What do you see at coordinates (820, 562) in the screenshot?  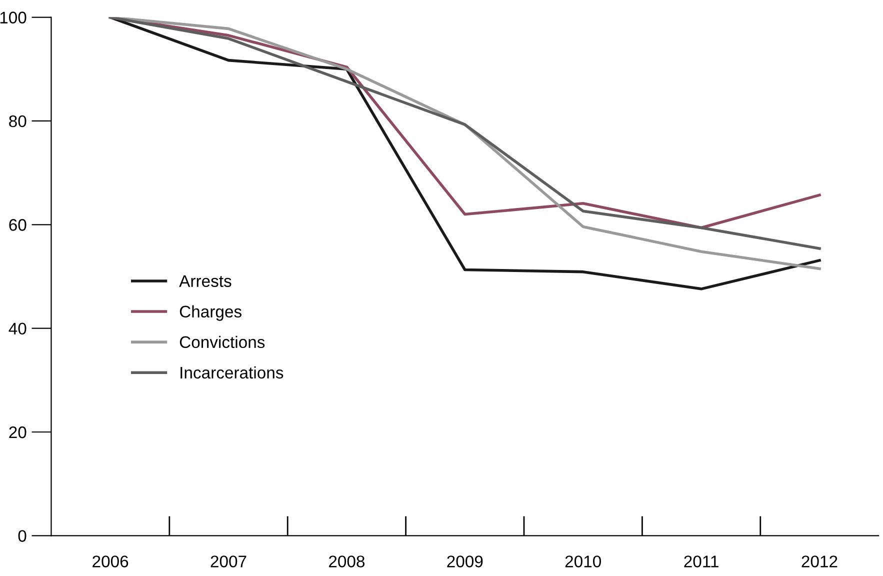 I see `x-tick-label: 2012` at bounding box center [820, 562].